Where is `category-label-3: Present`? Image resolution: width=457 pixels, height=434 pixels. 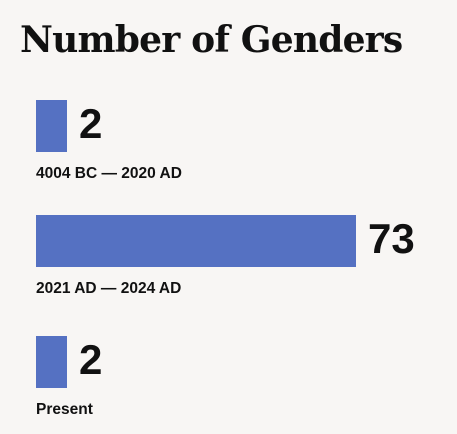 category-label-3: Present is located at coordinates (64, 409).